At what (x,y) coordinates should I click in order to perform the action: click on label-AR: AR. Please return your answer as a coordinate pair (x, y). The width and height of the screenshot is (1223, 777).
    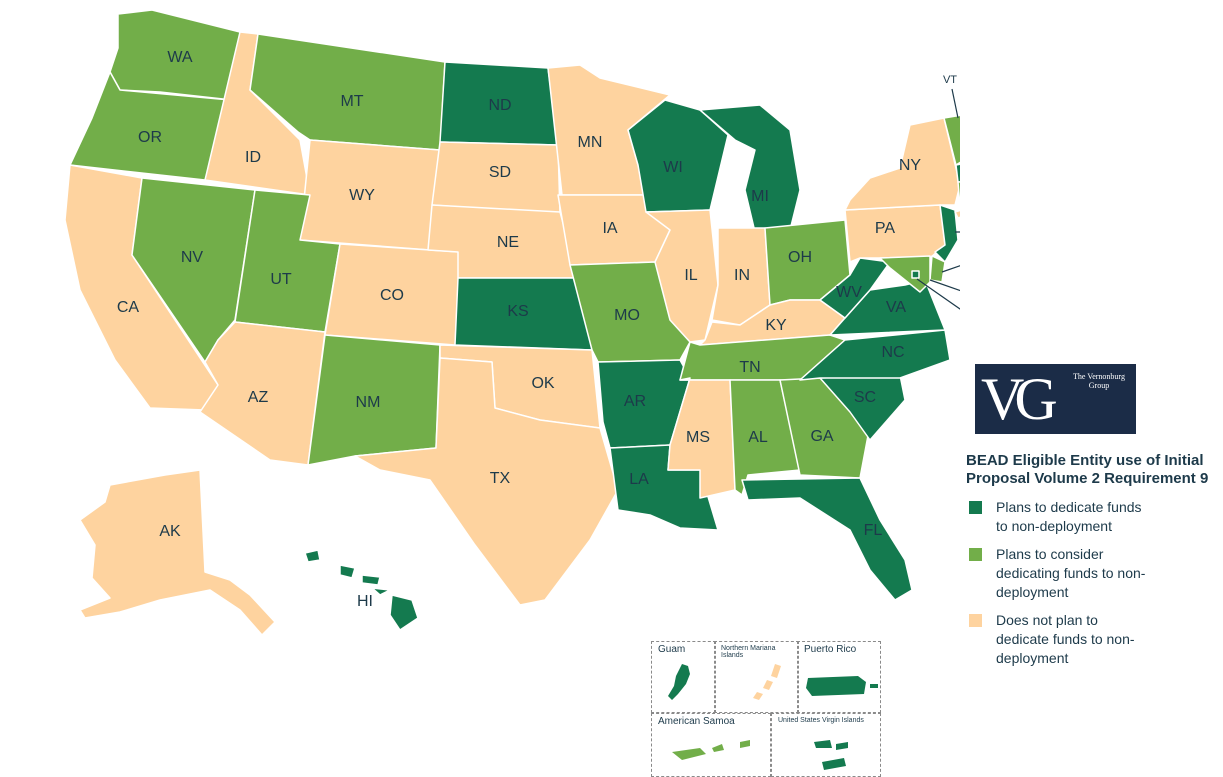
    Looking at the image, I should click on (635, 401).